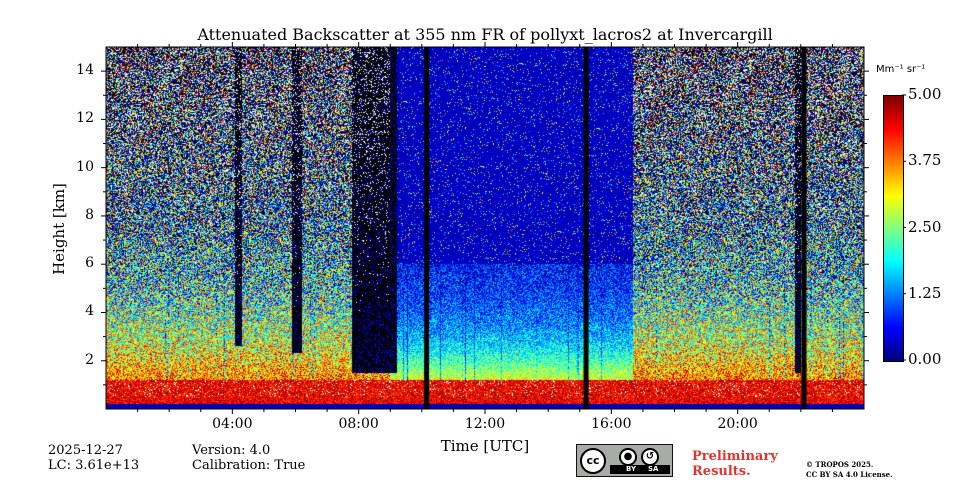  What do you see at coordinates (628, 457) in the screenshot?
I see `attribution-icon: ●` at bounding box center [628, 457].